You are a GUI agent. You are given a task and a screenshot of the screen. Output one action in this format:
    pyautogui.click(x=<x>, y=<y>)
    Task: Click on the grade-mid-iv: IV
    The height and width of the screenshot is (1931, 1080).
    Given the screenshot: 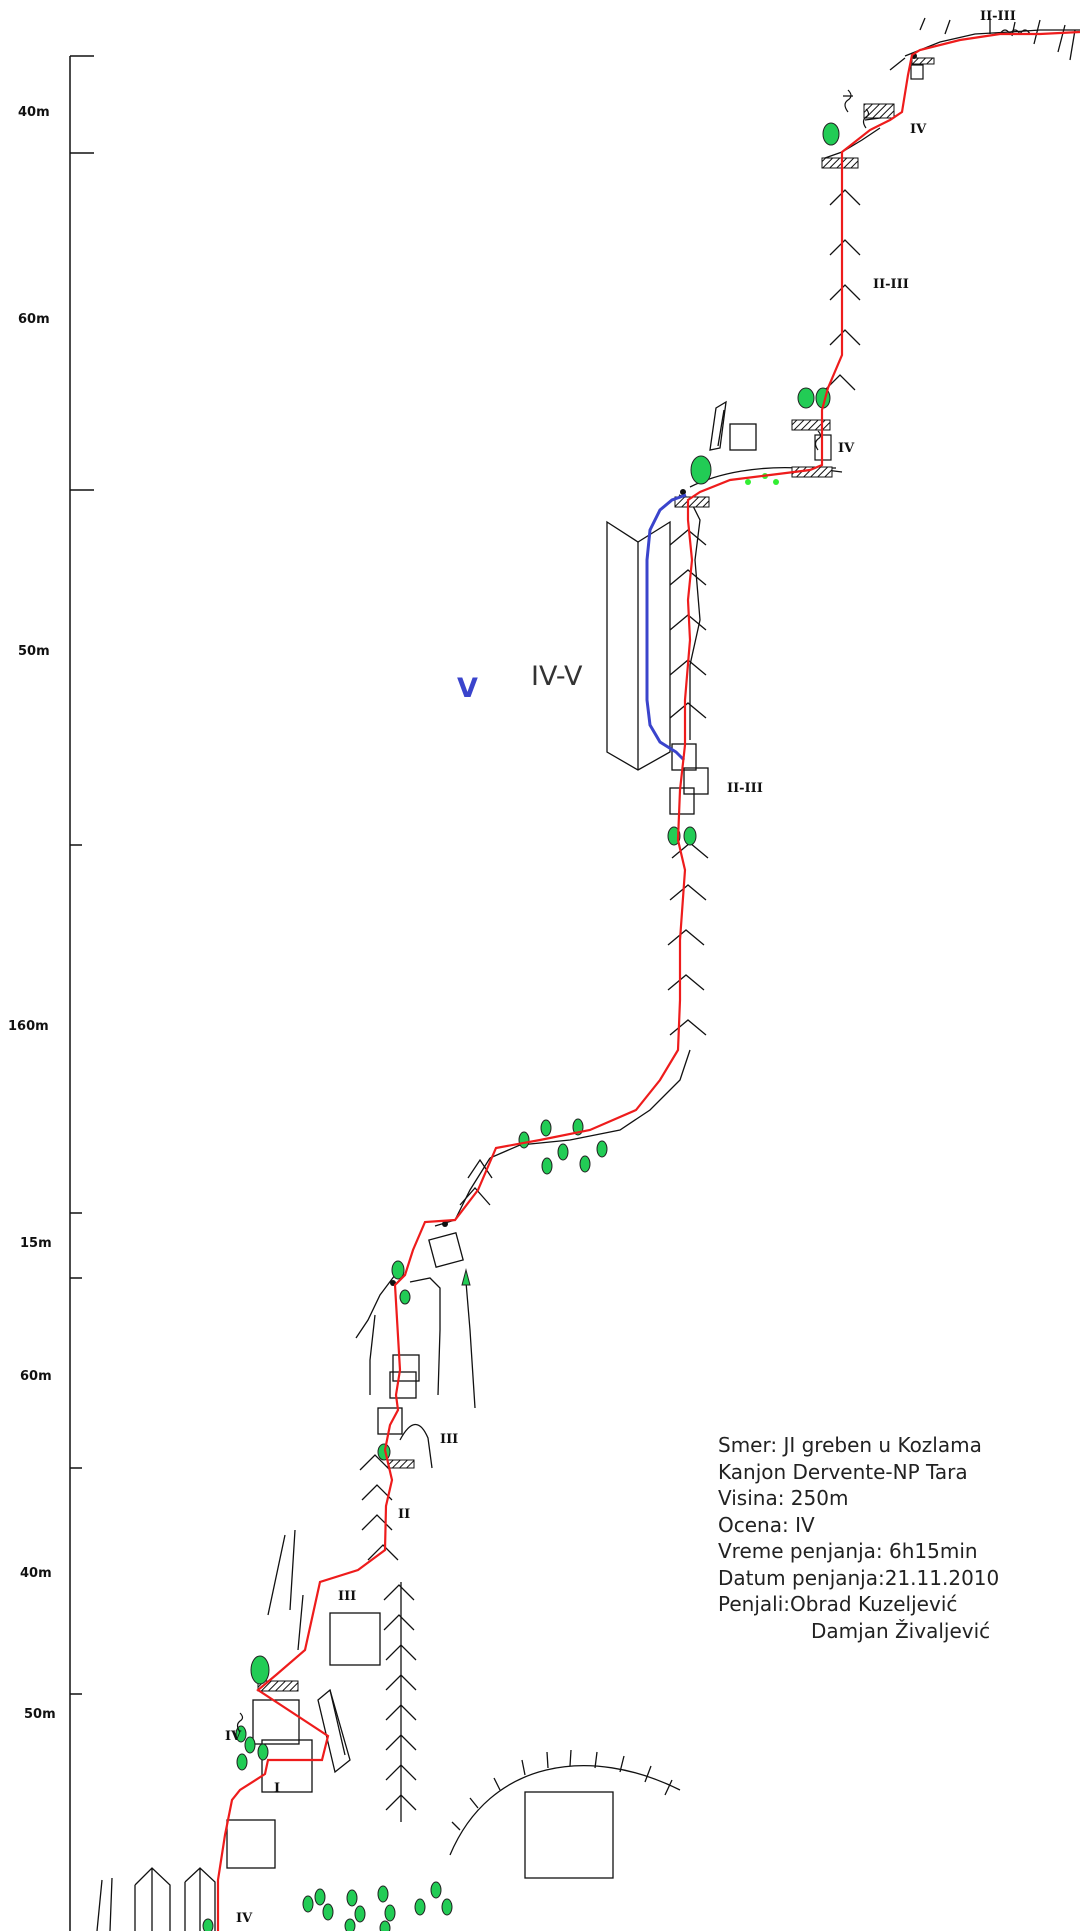 What is the action you would take?
    pyautogui.click(x=846, y=448)
    